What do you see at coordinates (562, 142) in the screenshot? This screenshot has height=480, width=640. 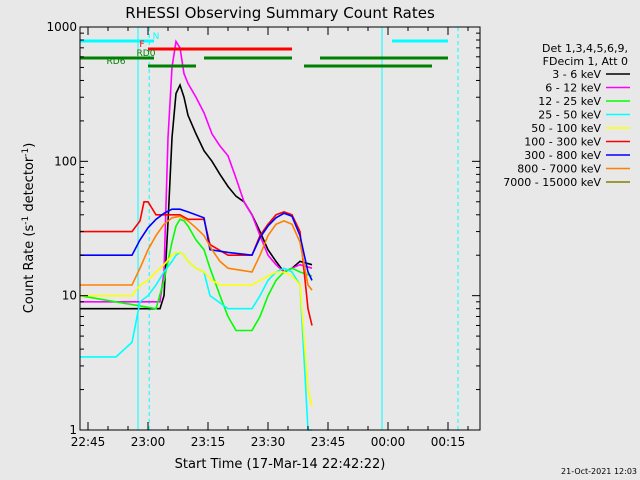 I see `legend-label-5: 100 - 300 keV` at bounding box center [562, 142].